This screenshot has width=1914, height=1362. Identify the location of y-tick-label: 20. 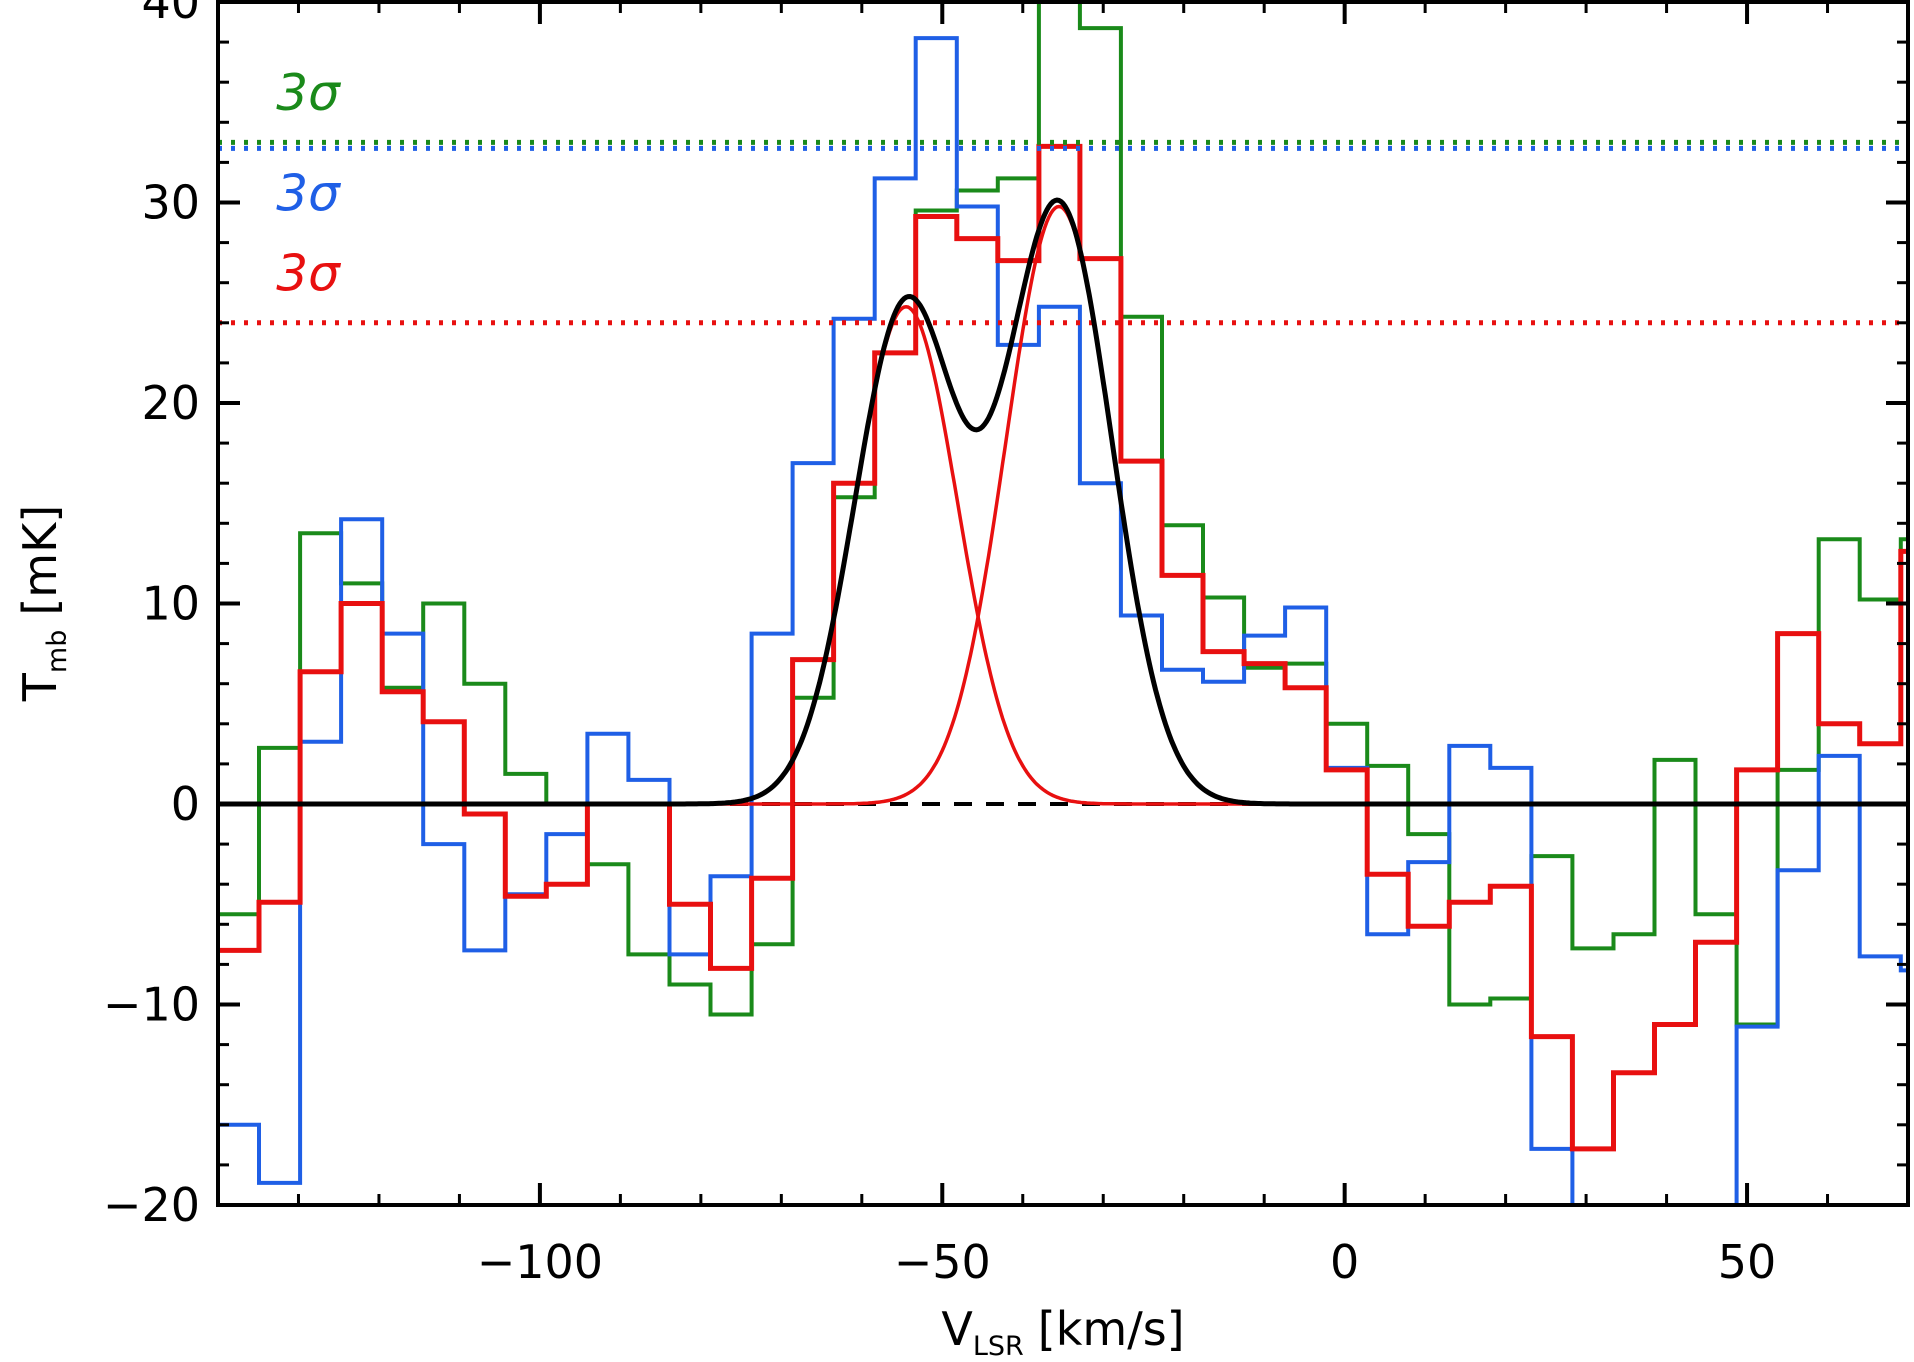
(170, 403).